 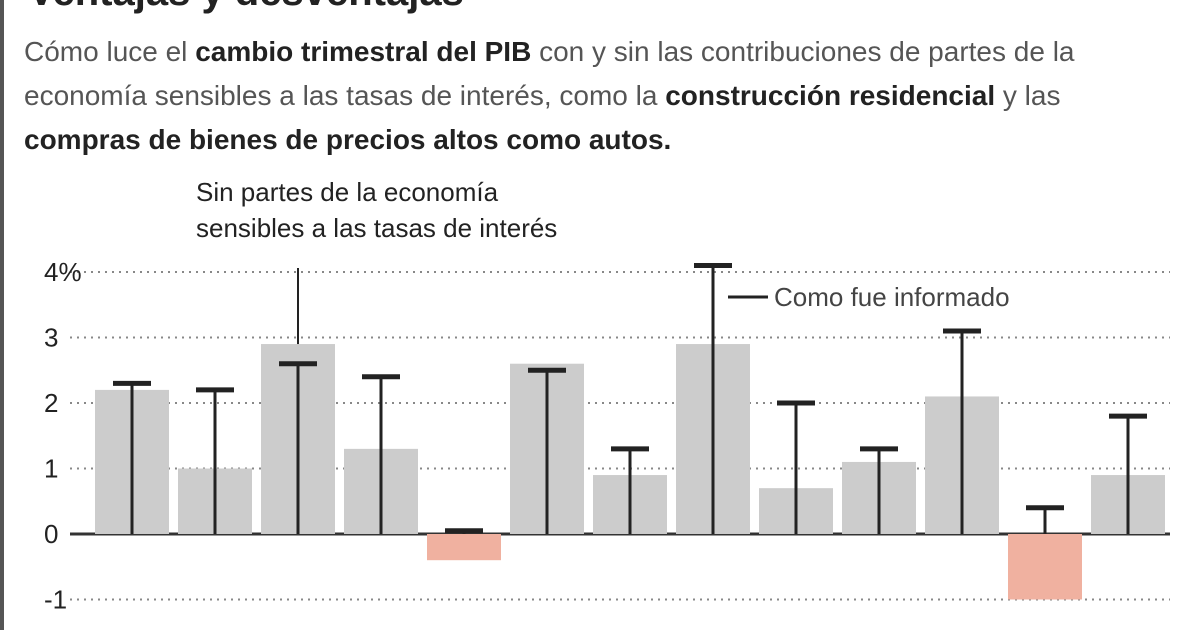 What do you see at coordinates (63, 272) in the screenshot?
I see `y-tick-label: 4%` at bounding box center [63, 272].